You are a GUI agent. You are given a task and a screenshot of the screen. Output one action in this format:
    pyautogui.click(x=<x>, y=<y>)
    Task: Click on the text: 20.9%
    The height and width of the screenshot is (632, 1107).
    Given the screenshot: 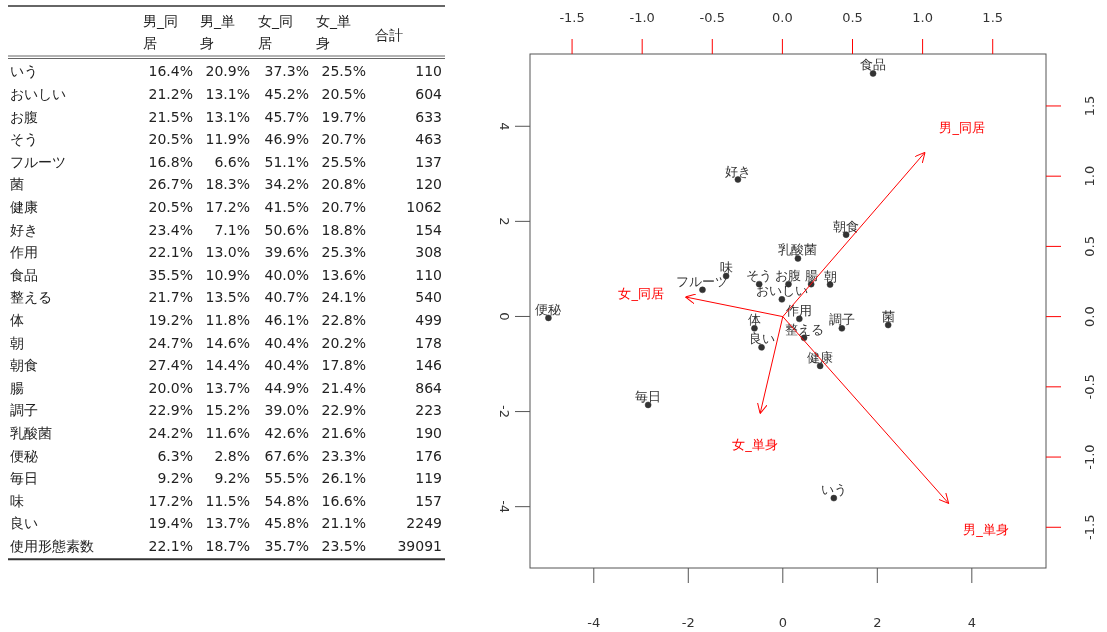 What is the action you would take?
    pyautogui.click(x=227, y=71)
    